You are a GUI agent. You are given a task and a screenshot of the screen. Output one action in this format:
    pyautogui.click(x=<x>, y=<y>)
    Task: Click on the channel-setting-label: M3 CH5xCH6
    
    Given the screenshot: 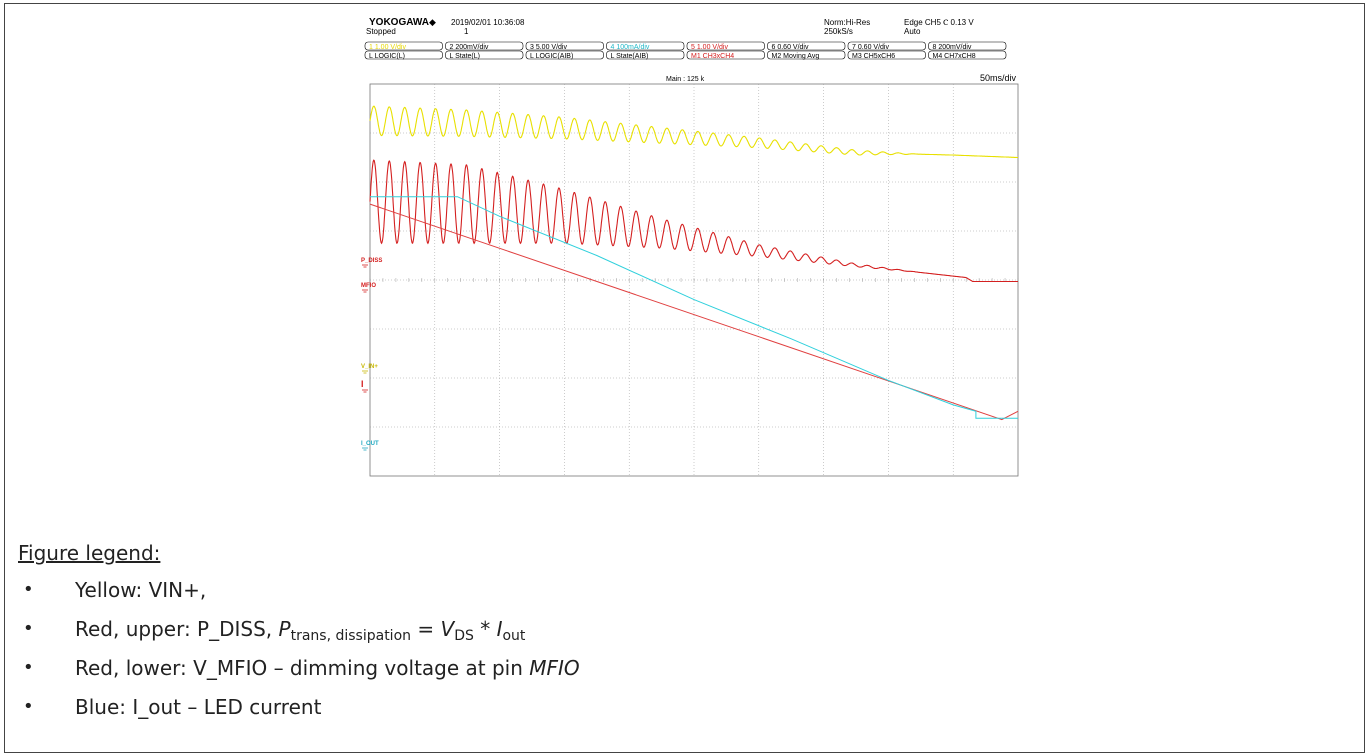 What is the action you would take?
    pyautogui.click(x=873, y=56)
    